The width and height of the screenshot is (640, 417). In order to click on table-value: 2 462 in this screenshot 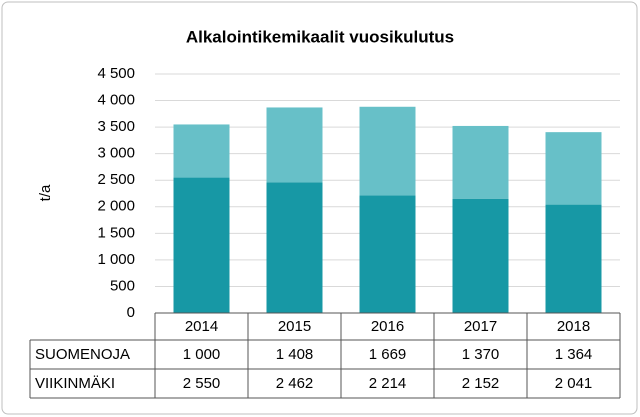, I will do `click(295, 383)`.